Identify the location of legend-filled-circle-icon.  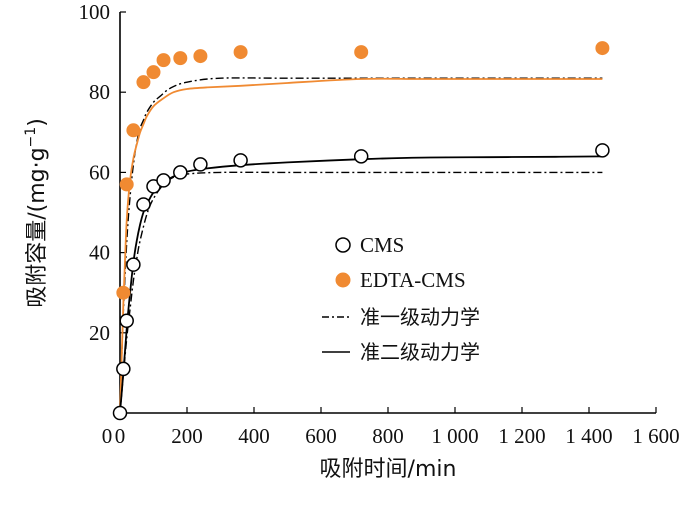
(343, 280).